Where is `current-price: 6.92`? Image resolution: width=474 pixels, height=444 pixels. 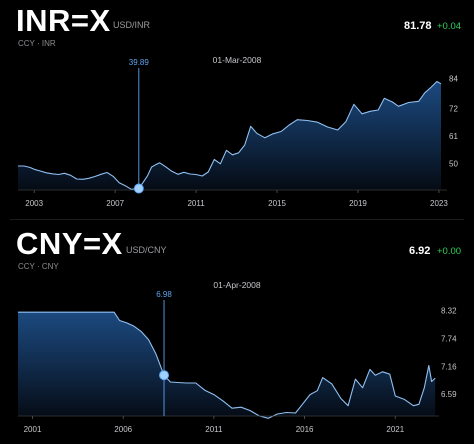
current-price: 6.92 is located at coordinates (420, 251).